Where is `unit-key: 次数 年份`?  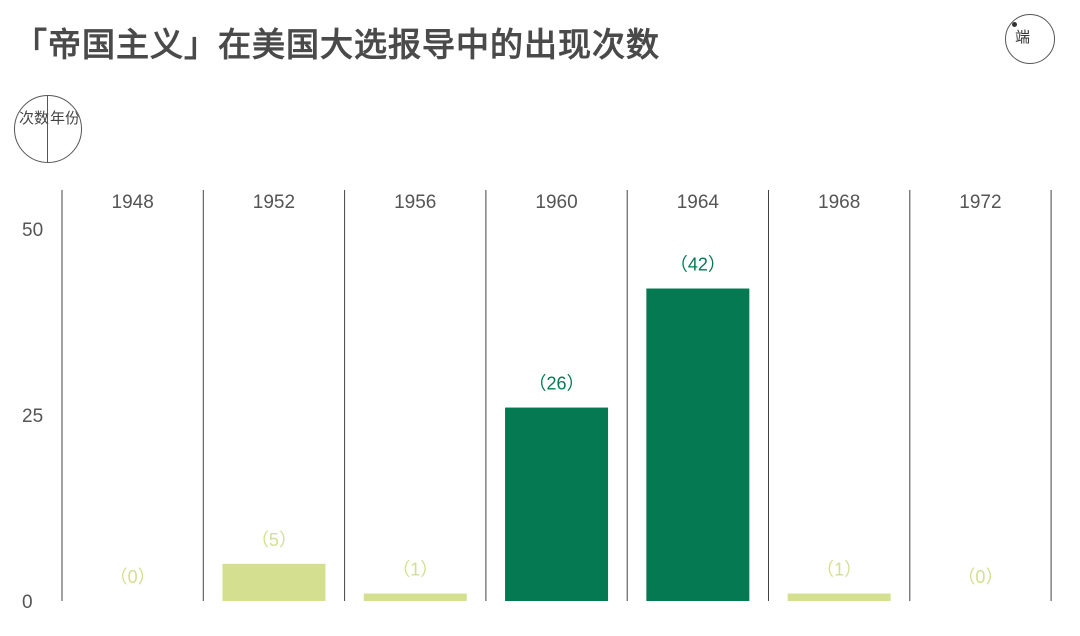 unit-key: 次数 年份 is located at coordinates (48, 129).